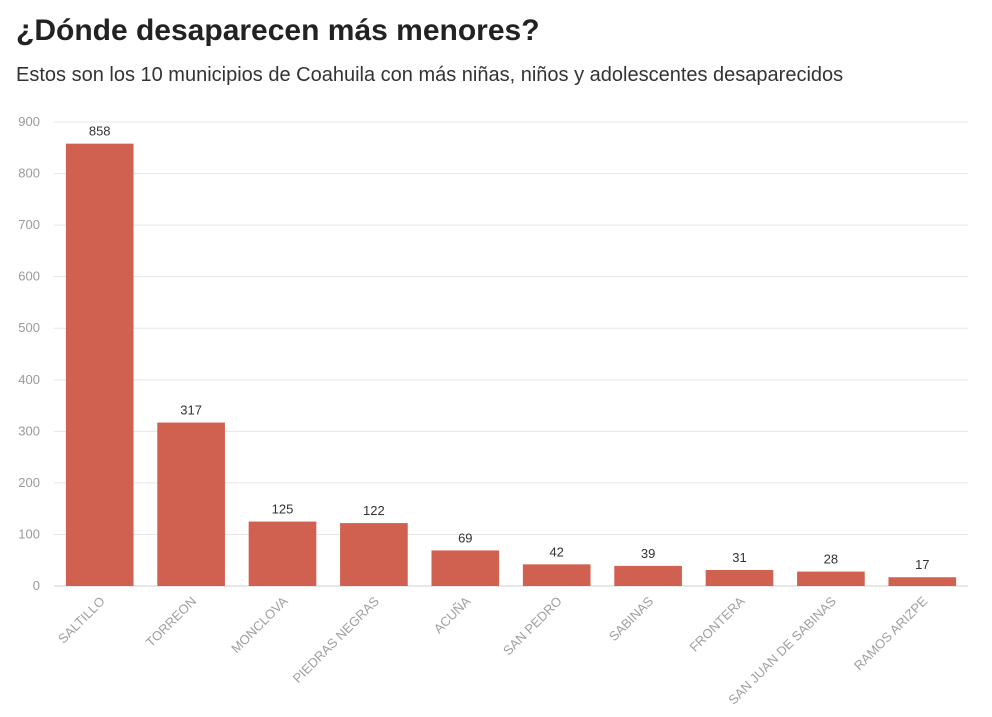 Image resolution: width=992 pixels, height=717 pixels. I want to click on y-tick-label: 900, so click(29, 121).